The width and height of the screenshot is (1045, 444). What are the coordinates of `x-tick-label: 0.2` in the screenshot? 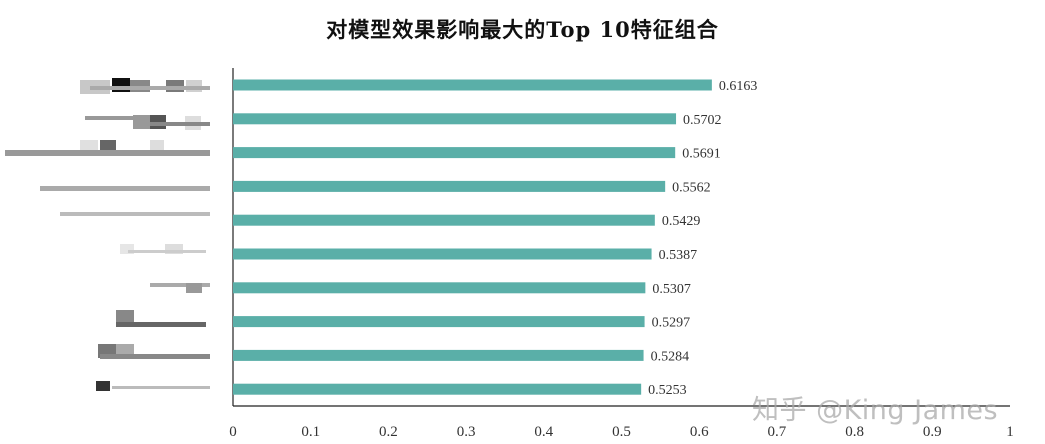 It's located at (388, 432).